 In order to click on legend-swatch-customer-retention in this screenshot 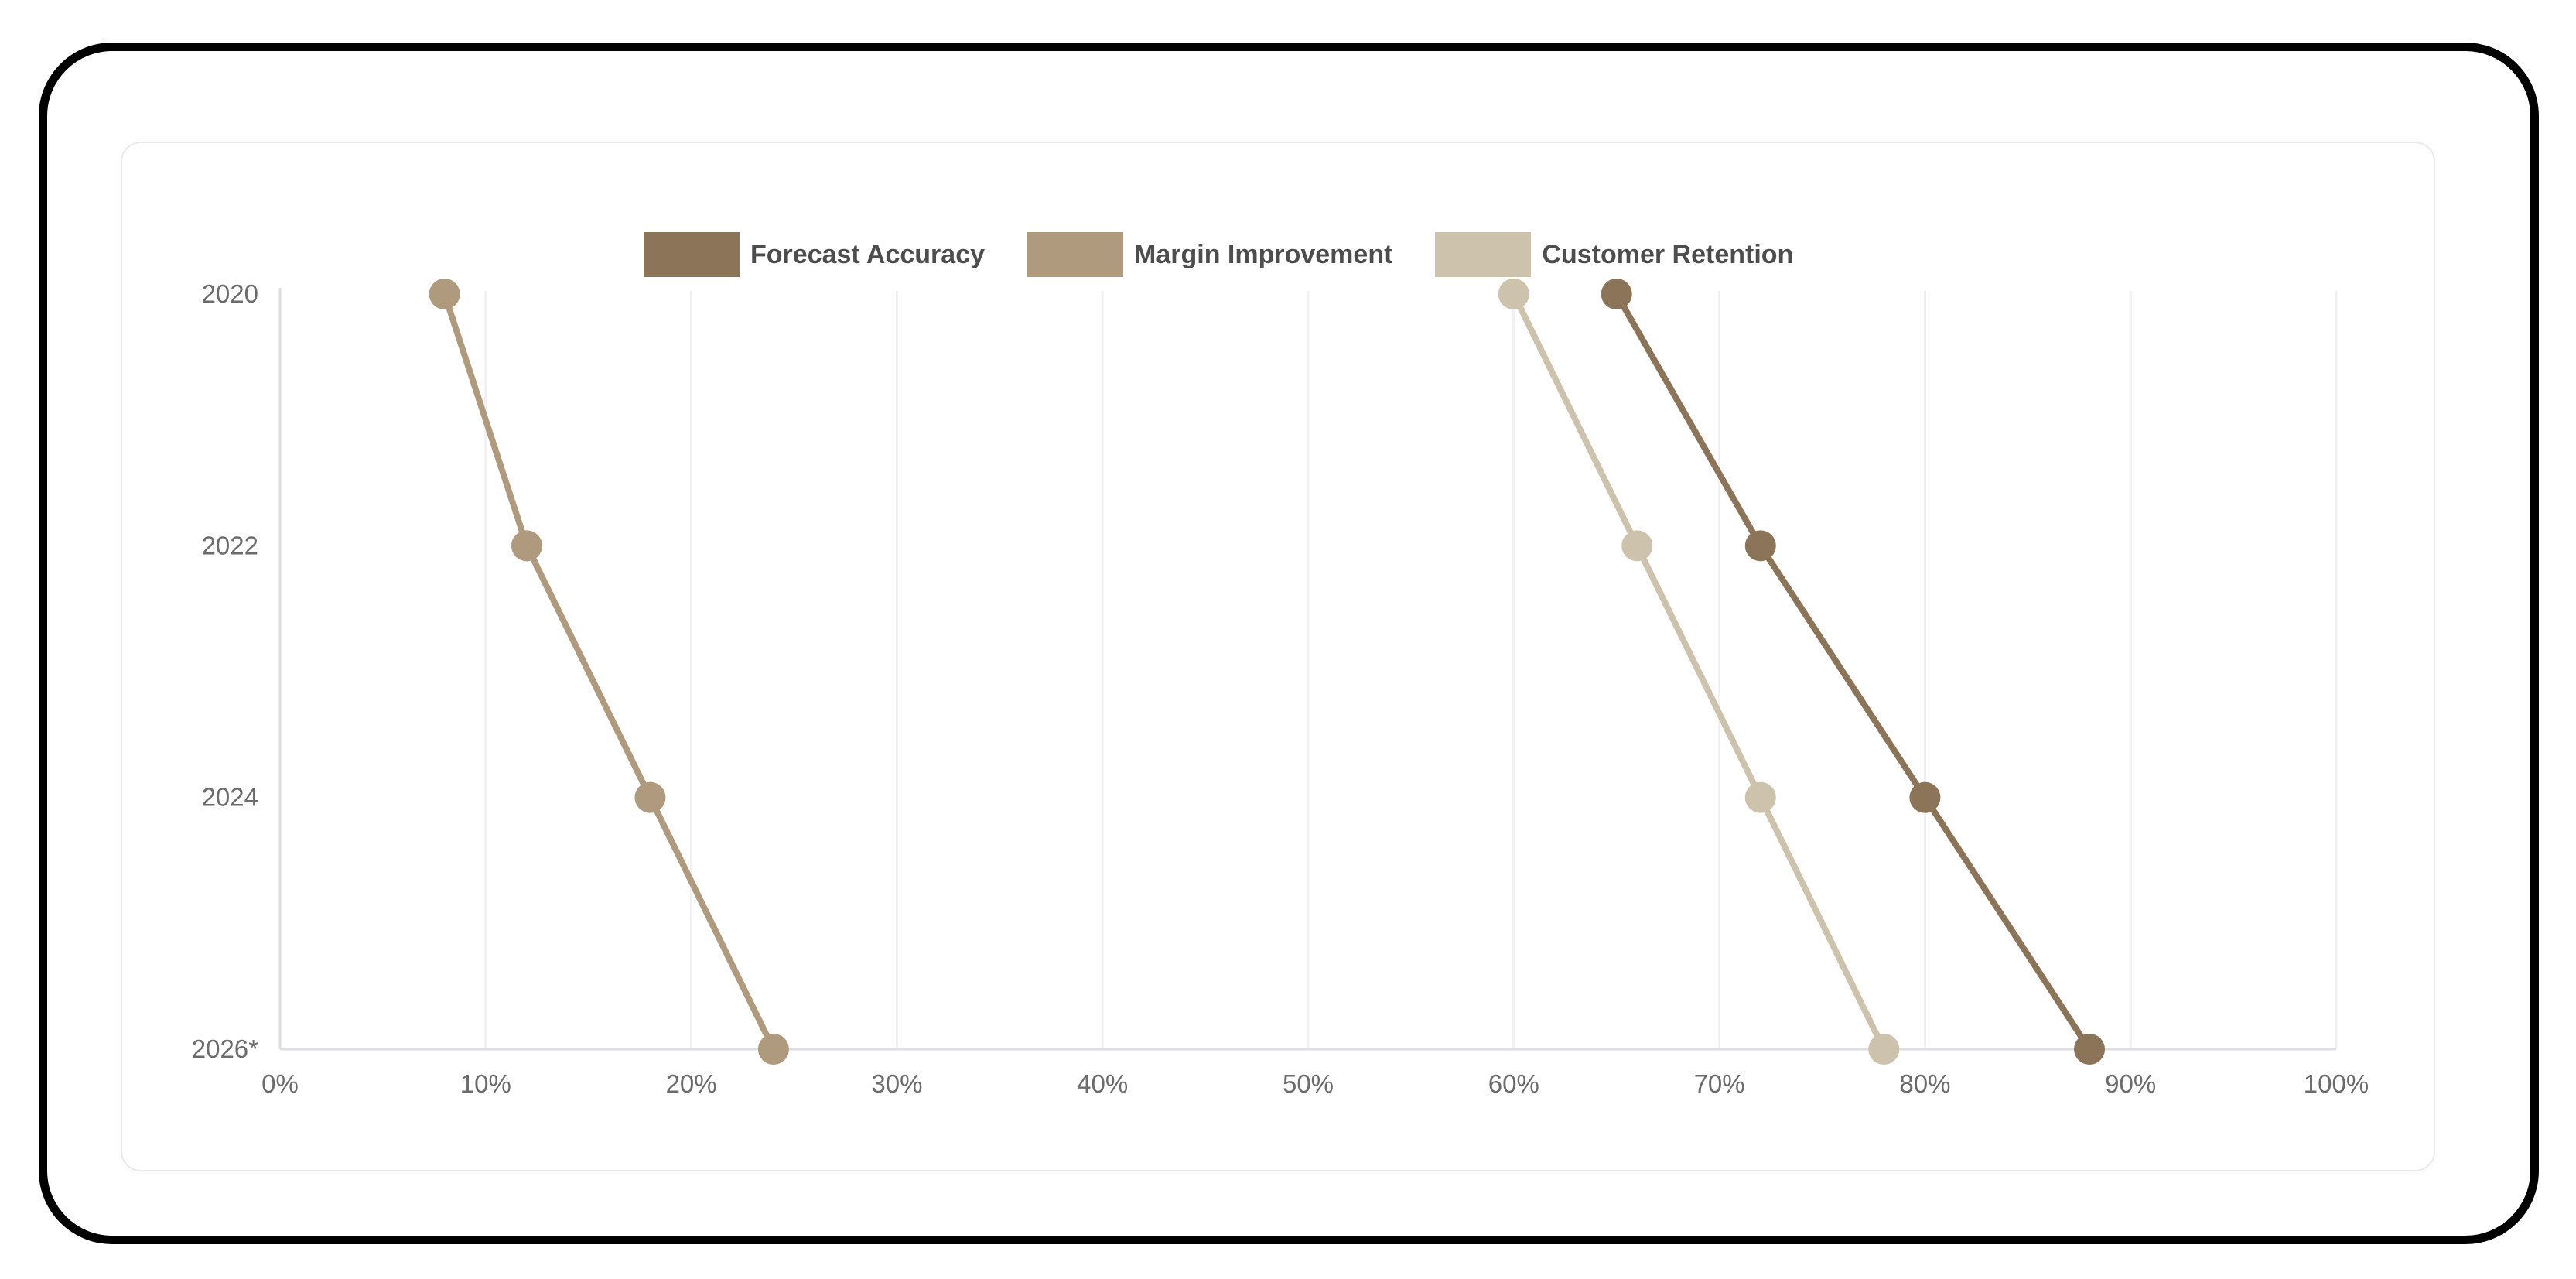, I will do `click(1483, 254)`.